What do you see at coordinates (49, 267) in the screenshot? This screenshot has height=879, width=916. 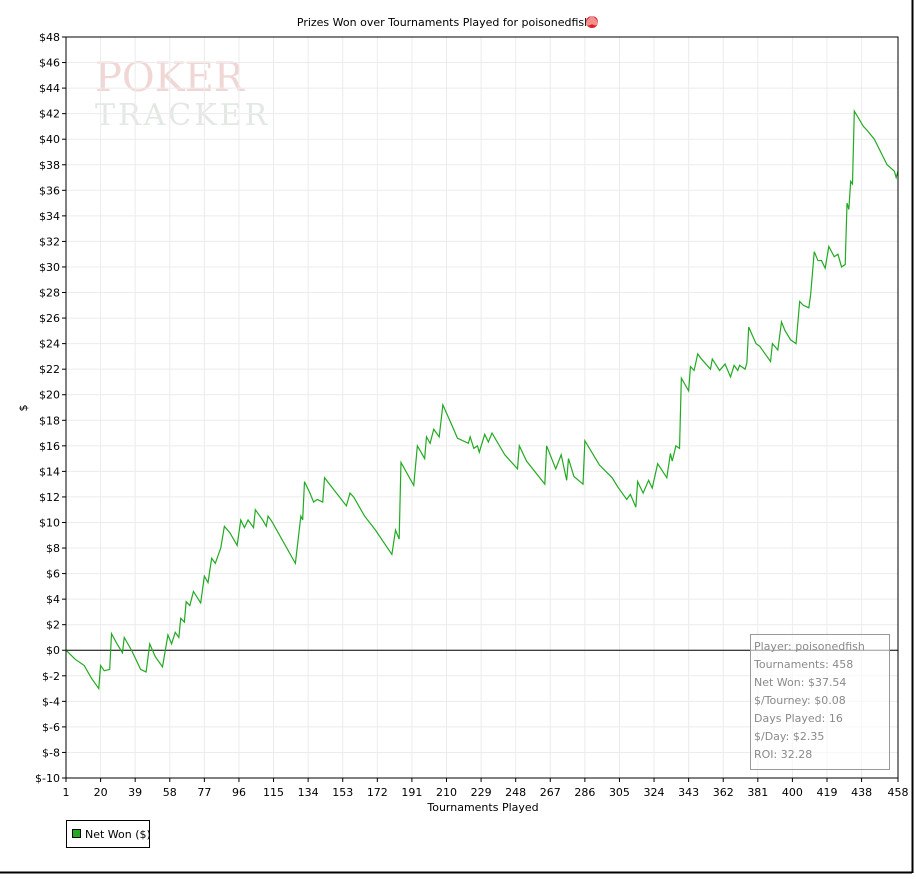 I see `y-tick-label: $30` at bounding box center [49, 267].